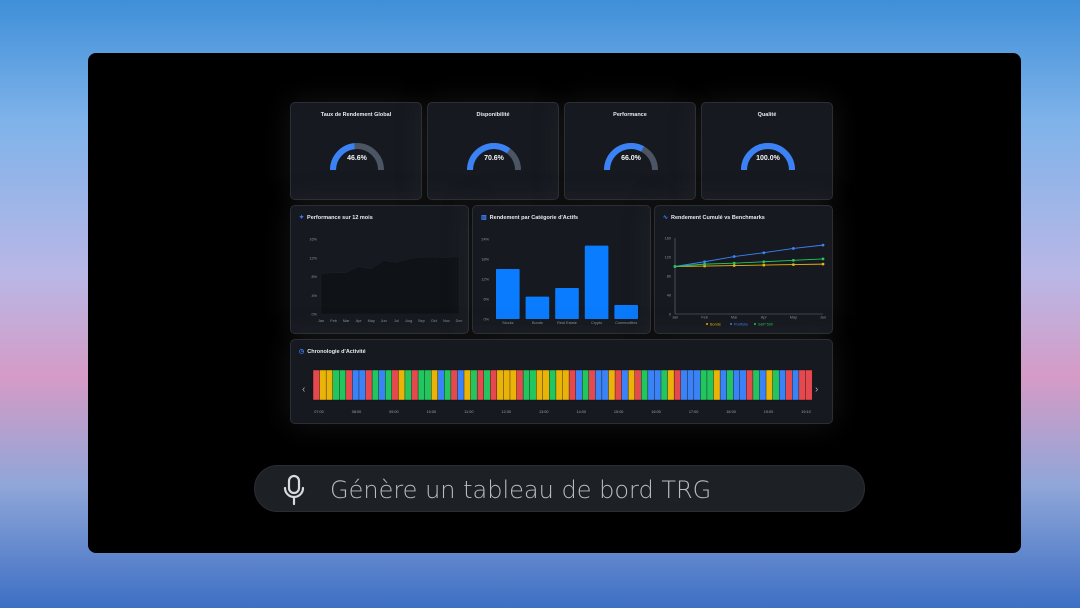 The height and width of the screenshot is (608, 1080). Describe the element at coordinates (446, 321) in the screenshot. I see `x-tick-label: Nov` at that location.